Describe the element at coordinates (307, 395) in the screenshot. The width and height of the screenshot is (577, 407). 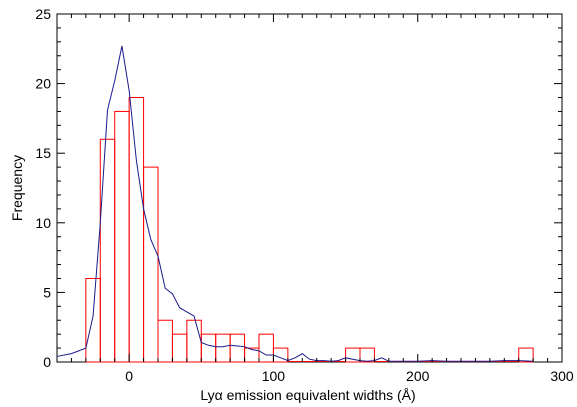
I see `x-axis-label: Lyα emission equivalent widths (Å)` at that location.